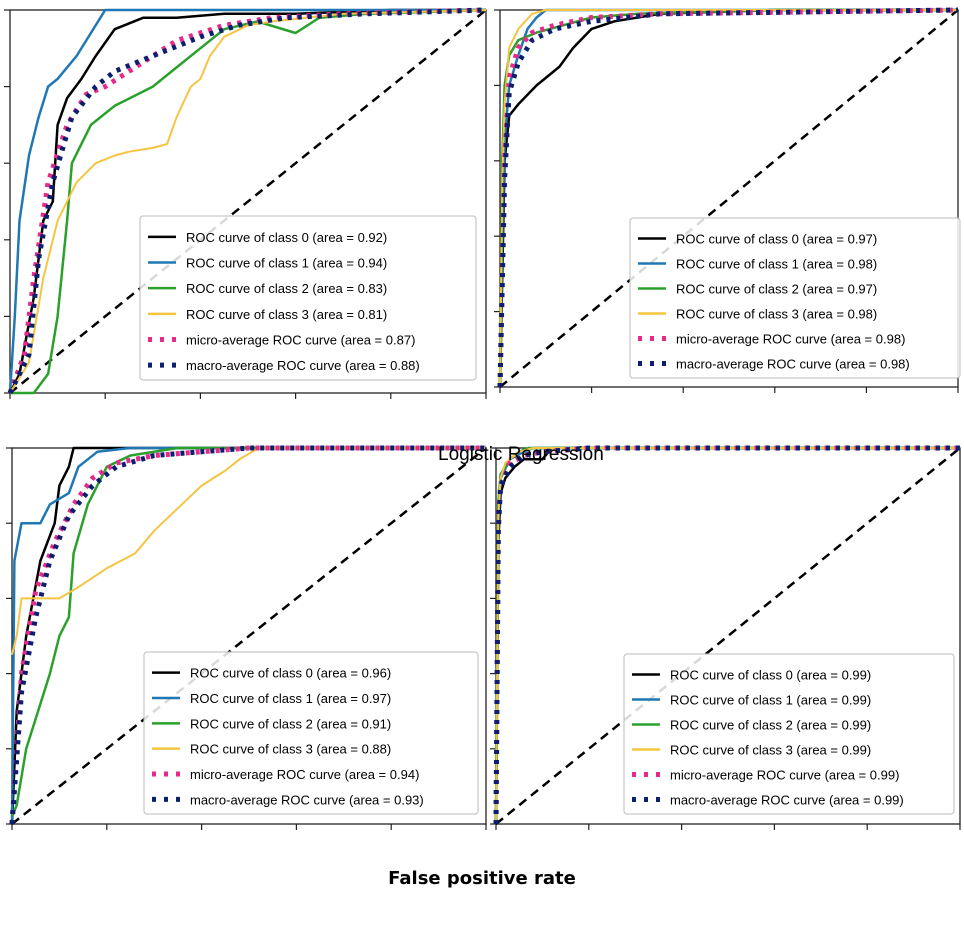 This screenshot has height=950, width=964. I want to click on legend-label: micro-average ROC curve (area = 0.99), so click(784, 775).